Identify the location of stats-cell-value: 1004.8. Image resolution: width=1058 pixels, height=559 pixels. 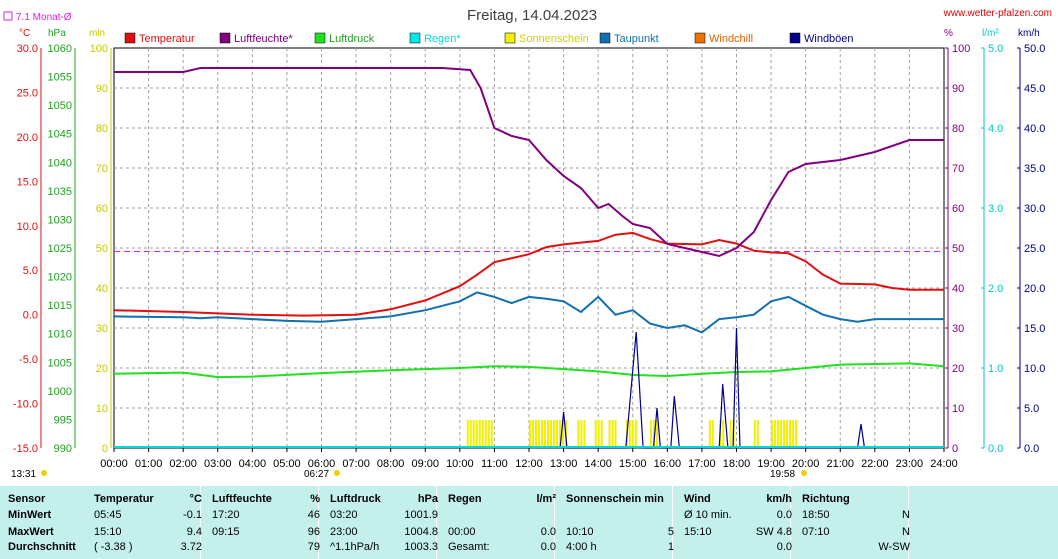
(421, 532).